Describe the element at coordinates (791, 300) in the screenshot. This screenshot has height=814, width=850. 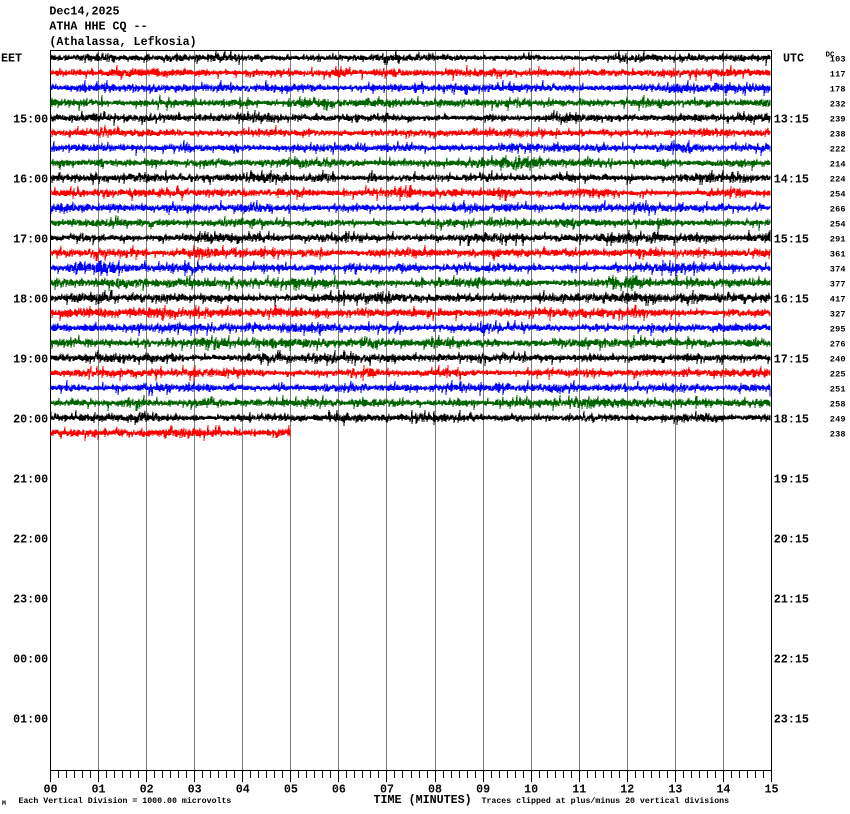
I see `svg-text: 16:15` at that location.